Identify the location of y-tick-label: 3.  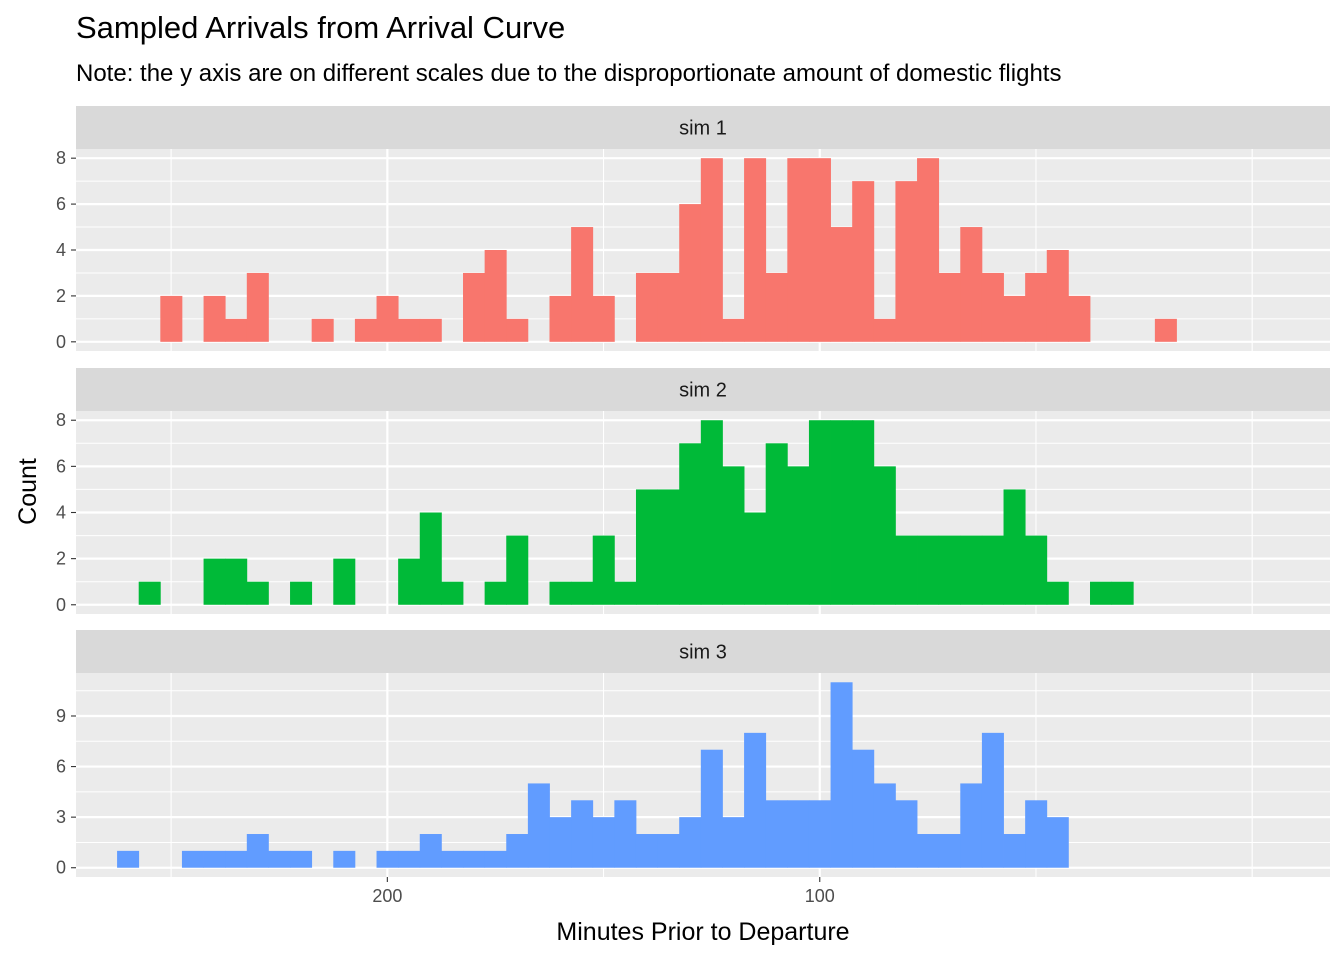
(61, 817).